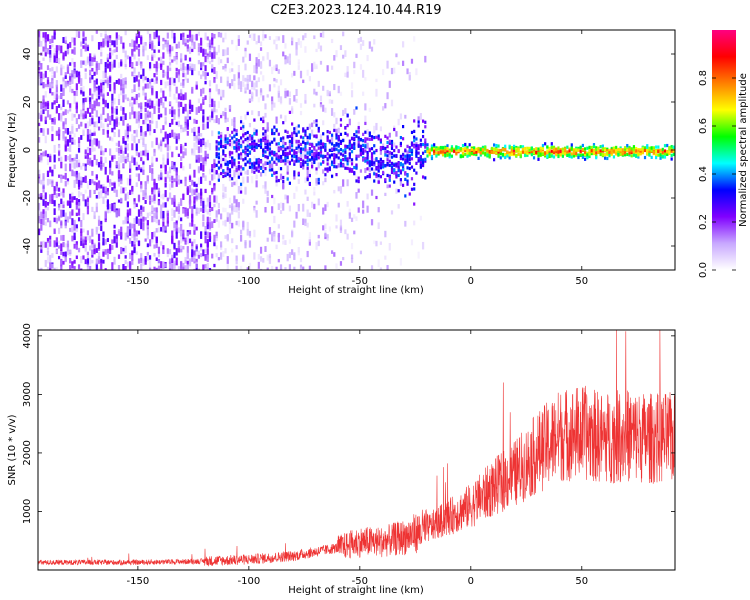 The image size is (750, 600). I want to click on x-tick-label: 50, so click(581, 281).